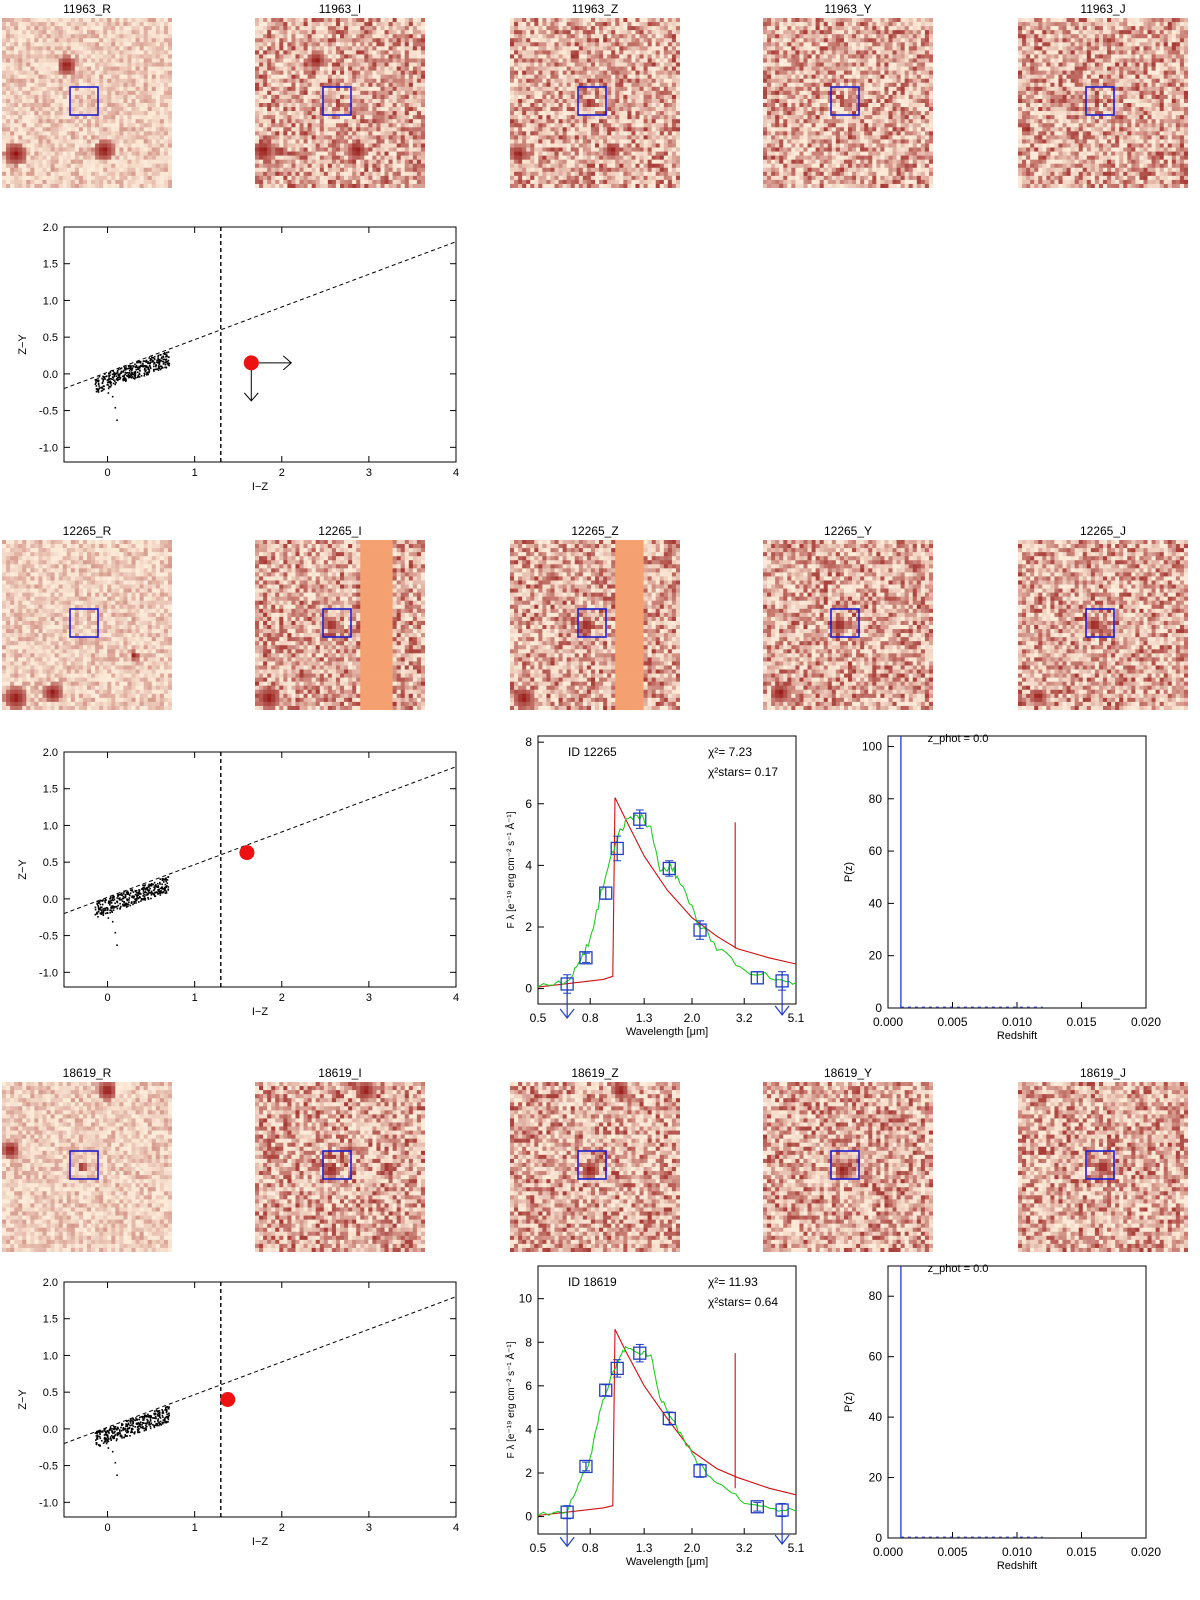 The image size is (1200, 1600). What do you see at coordinates (23, 869) in the screenshot?
I see `y-axis-label: Z−Y` at bounding box center [23, 869].